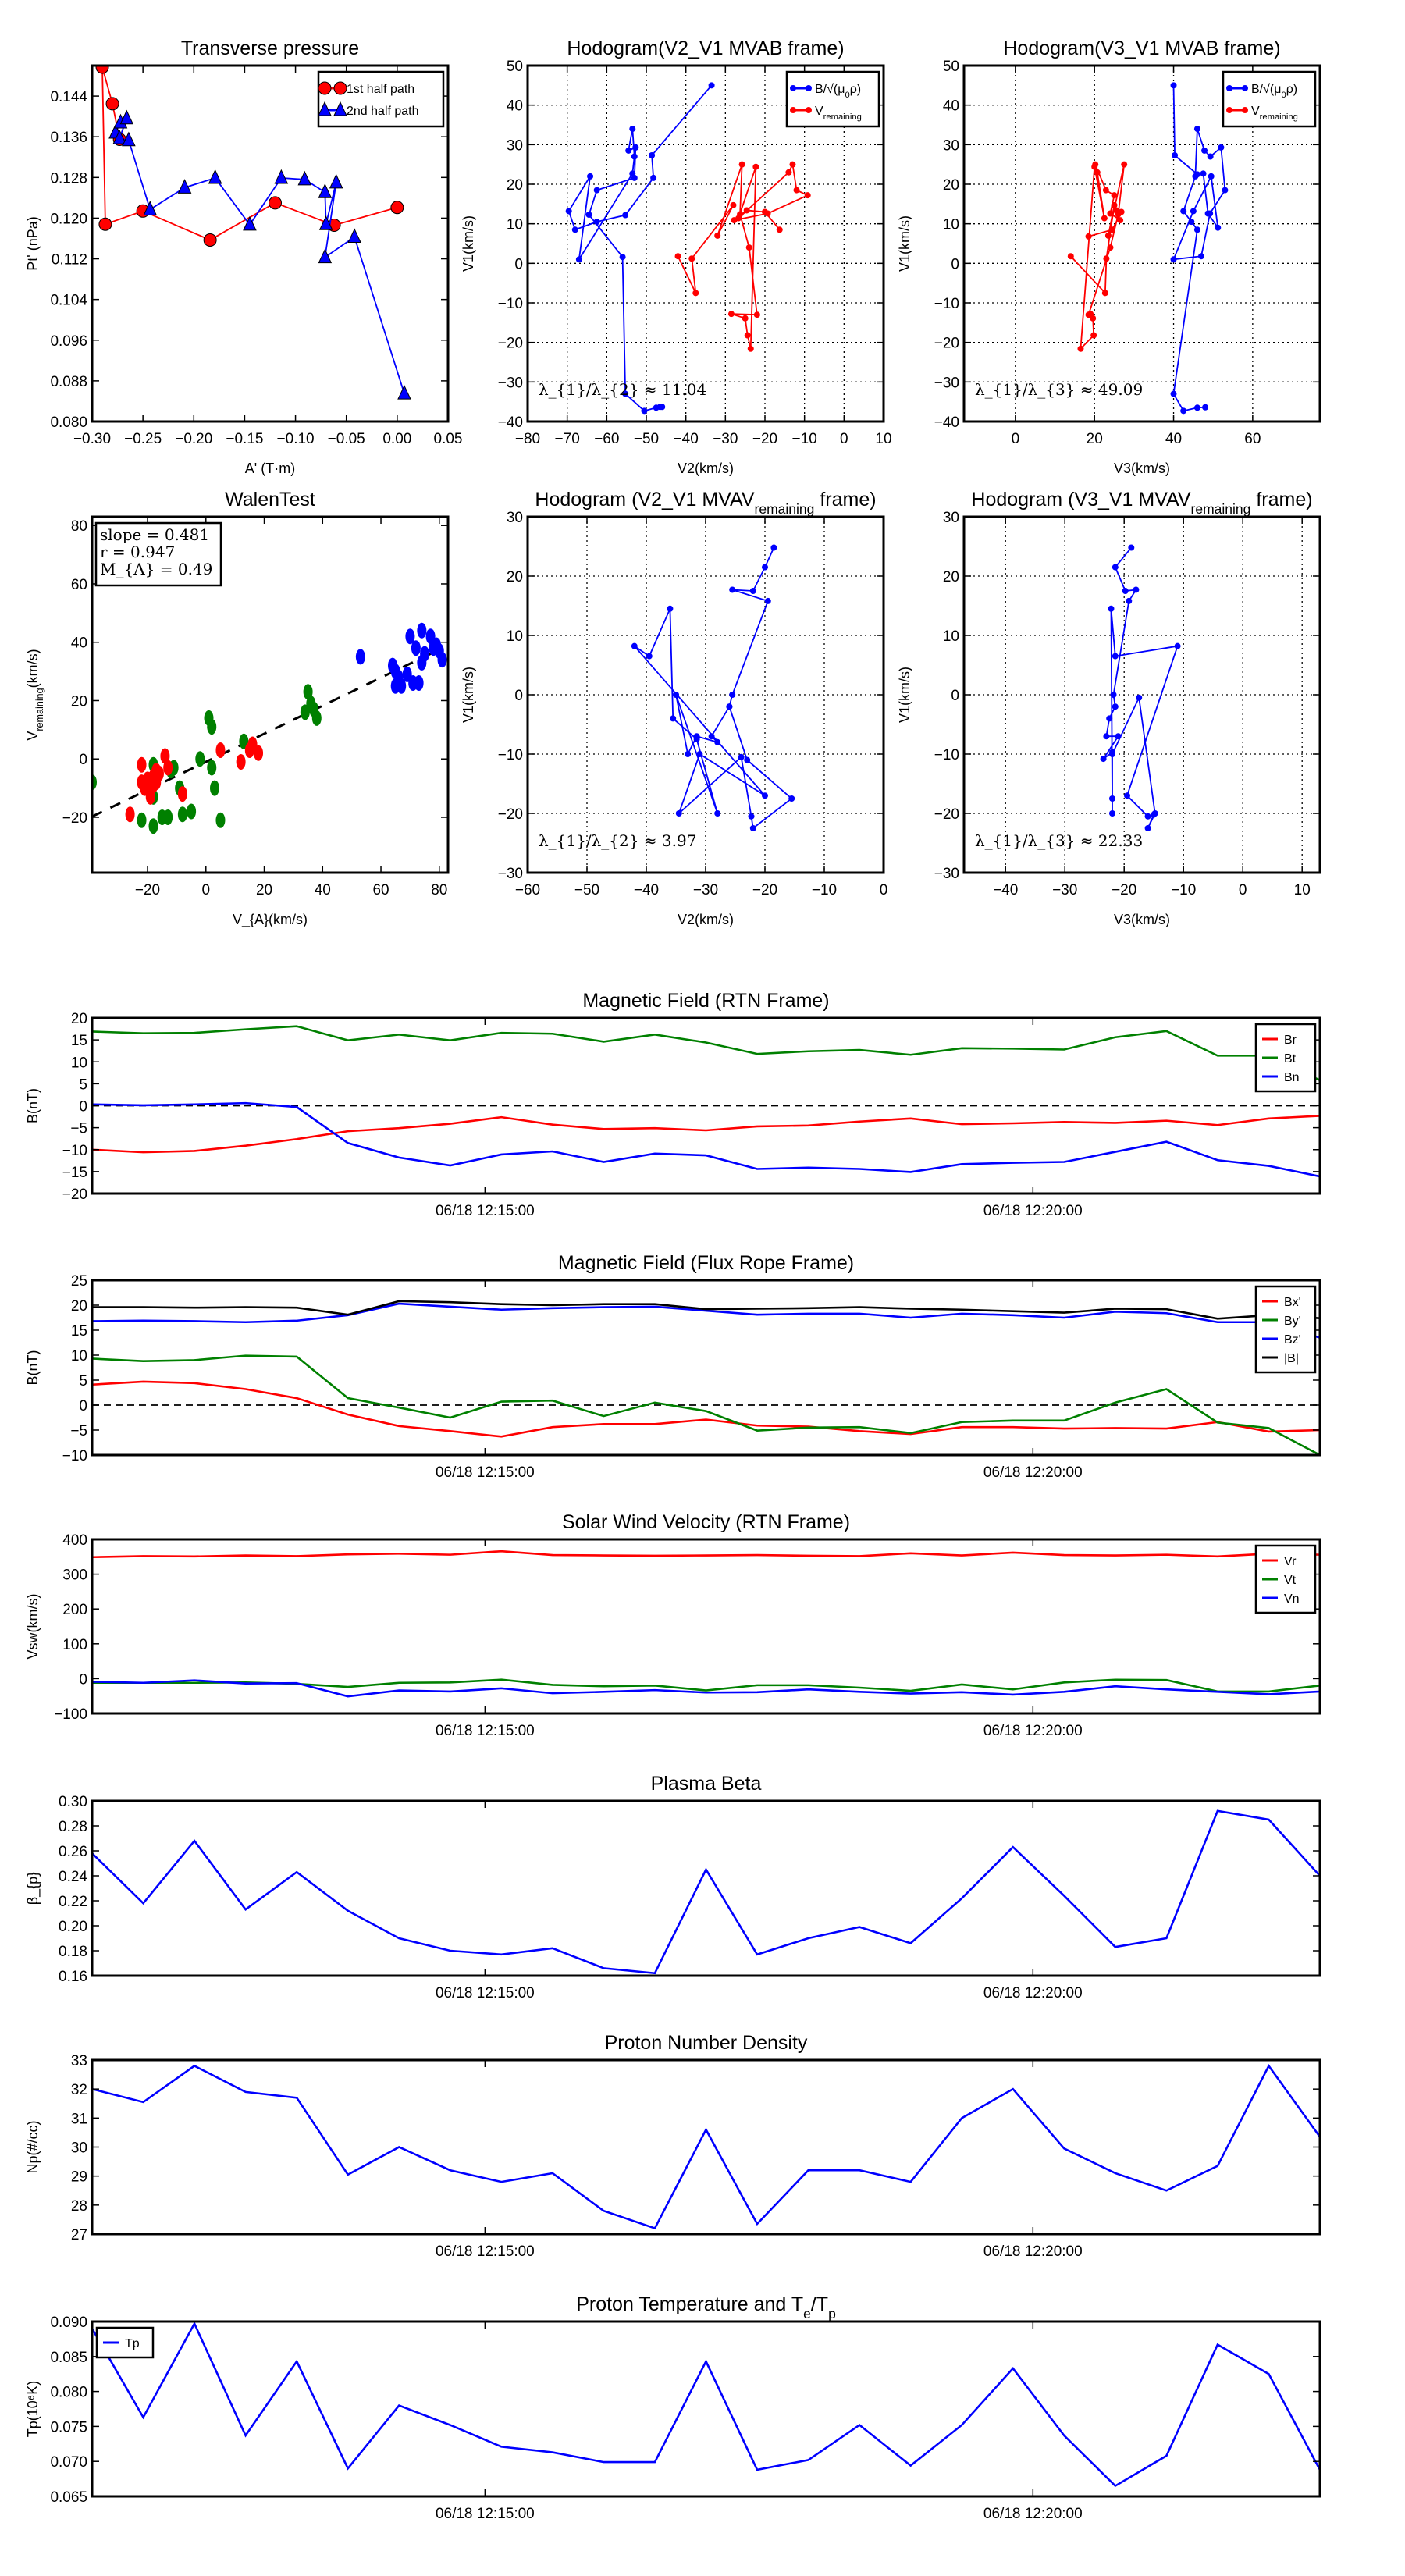 The width and height of the screenshot is (1405, 2576). Describe the element at coordinates (1095, 439) in the screenshot. I see `x-tick-label: 20` at that location.